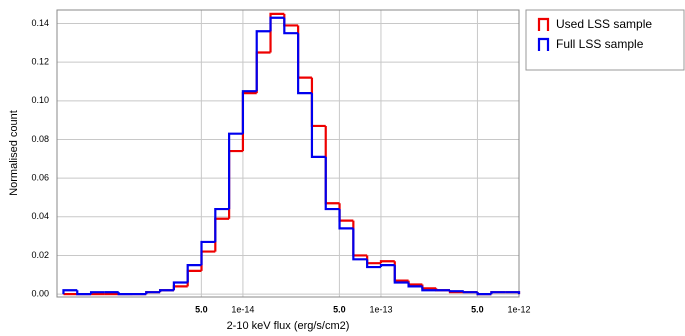 This screenshot has height=336, width=685. Describe the element at coordinates (40, 100) in the screenshot. I see `y-tick-label: 0.10` at that location.